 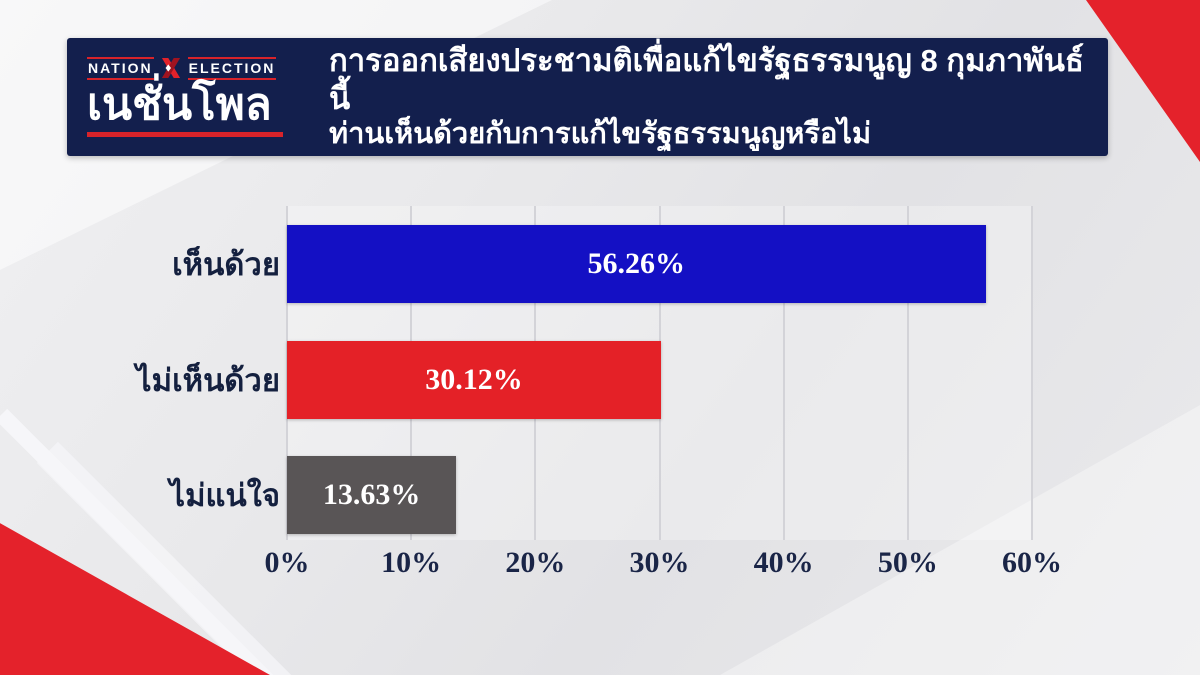 What do you see at coordinates (411, 562) in the screenshot?
I see `x-axis-tick-label: 10%` at bounding box center [411, 562].